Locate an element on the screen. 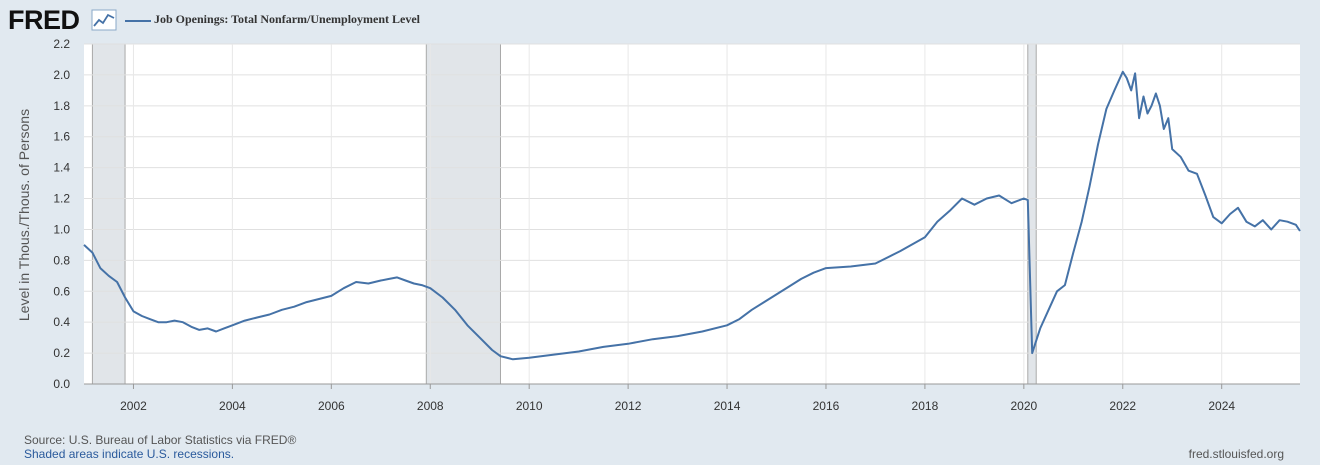 The height and width of the screenshot is (465, 1320). y-tick-label: 0.2 is located at coordinates (61, 353).